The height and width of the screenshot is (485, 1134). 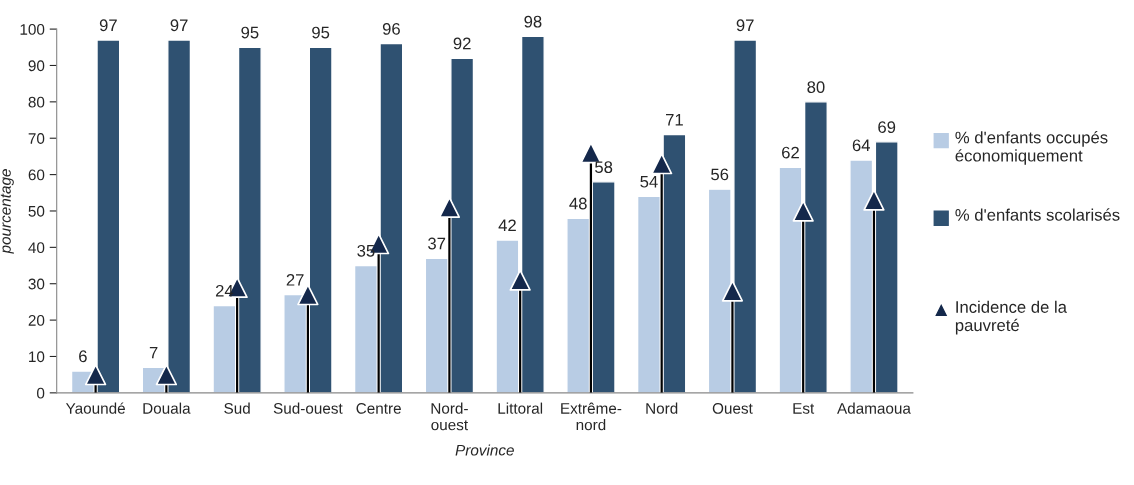 I want to click on data-label: 56, so click(x=720, y=174).